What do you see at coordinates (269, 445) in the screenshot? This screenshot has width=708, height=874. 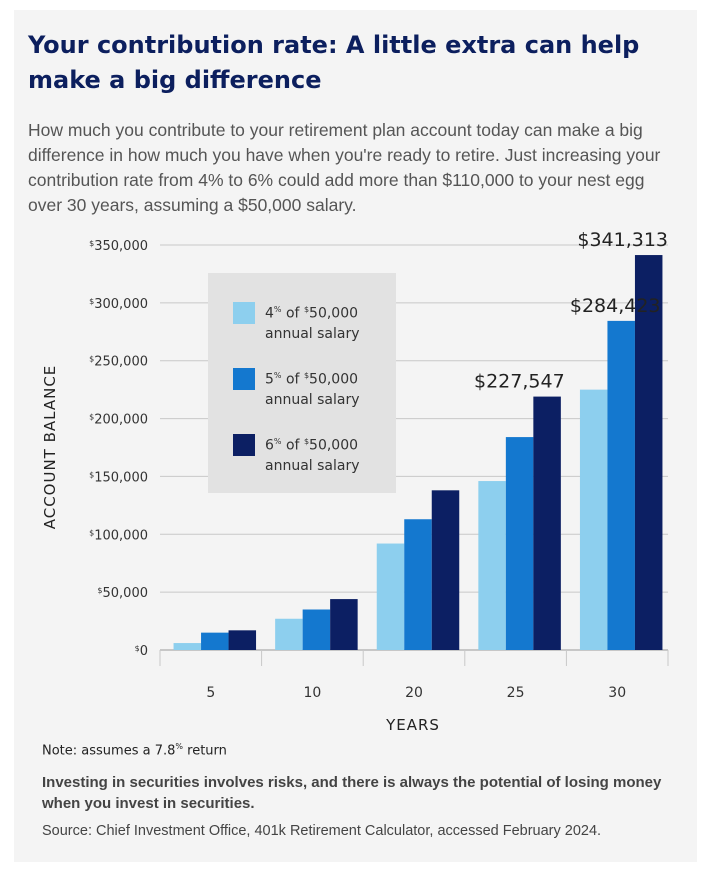 I see `legend-pct: 6` at bounding box center [269, 445].